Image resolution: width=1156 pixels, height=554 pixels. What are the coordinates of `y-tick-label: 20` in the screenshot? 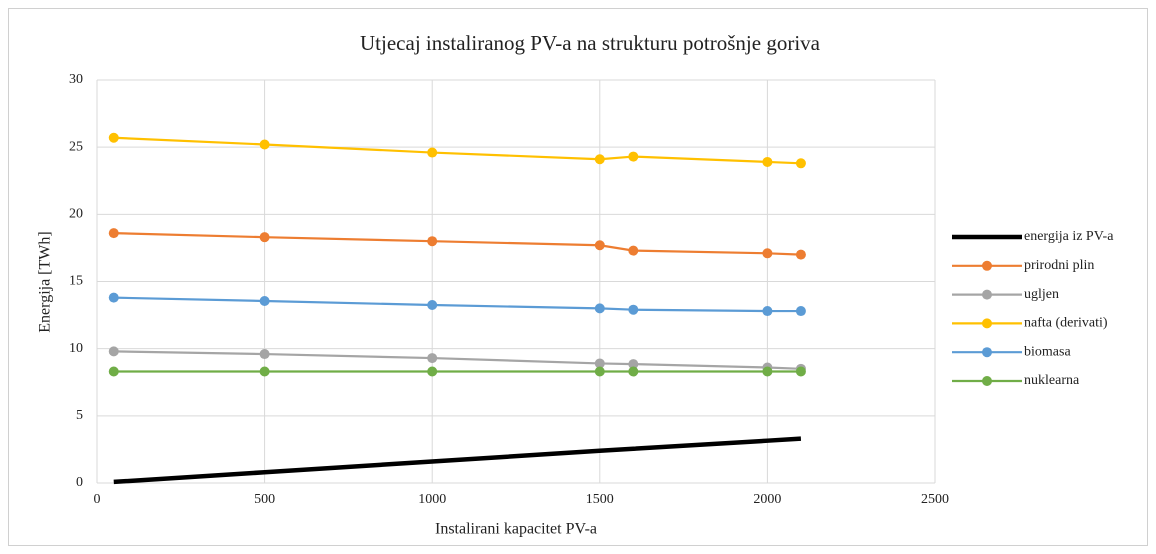 It's located at (76, 214).